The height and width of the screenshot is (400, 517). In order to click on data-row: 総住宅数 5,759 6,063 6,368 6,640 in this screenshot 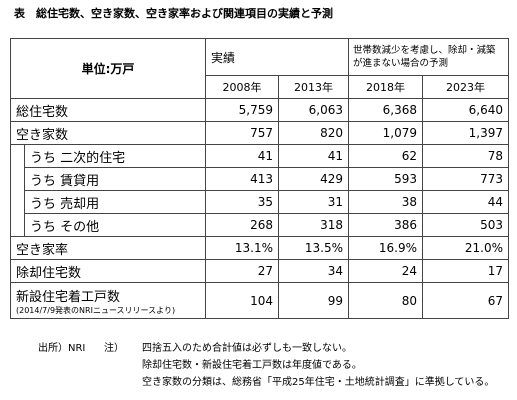, I will do `click(260, 110)`.